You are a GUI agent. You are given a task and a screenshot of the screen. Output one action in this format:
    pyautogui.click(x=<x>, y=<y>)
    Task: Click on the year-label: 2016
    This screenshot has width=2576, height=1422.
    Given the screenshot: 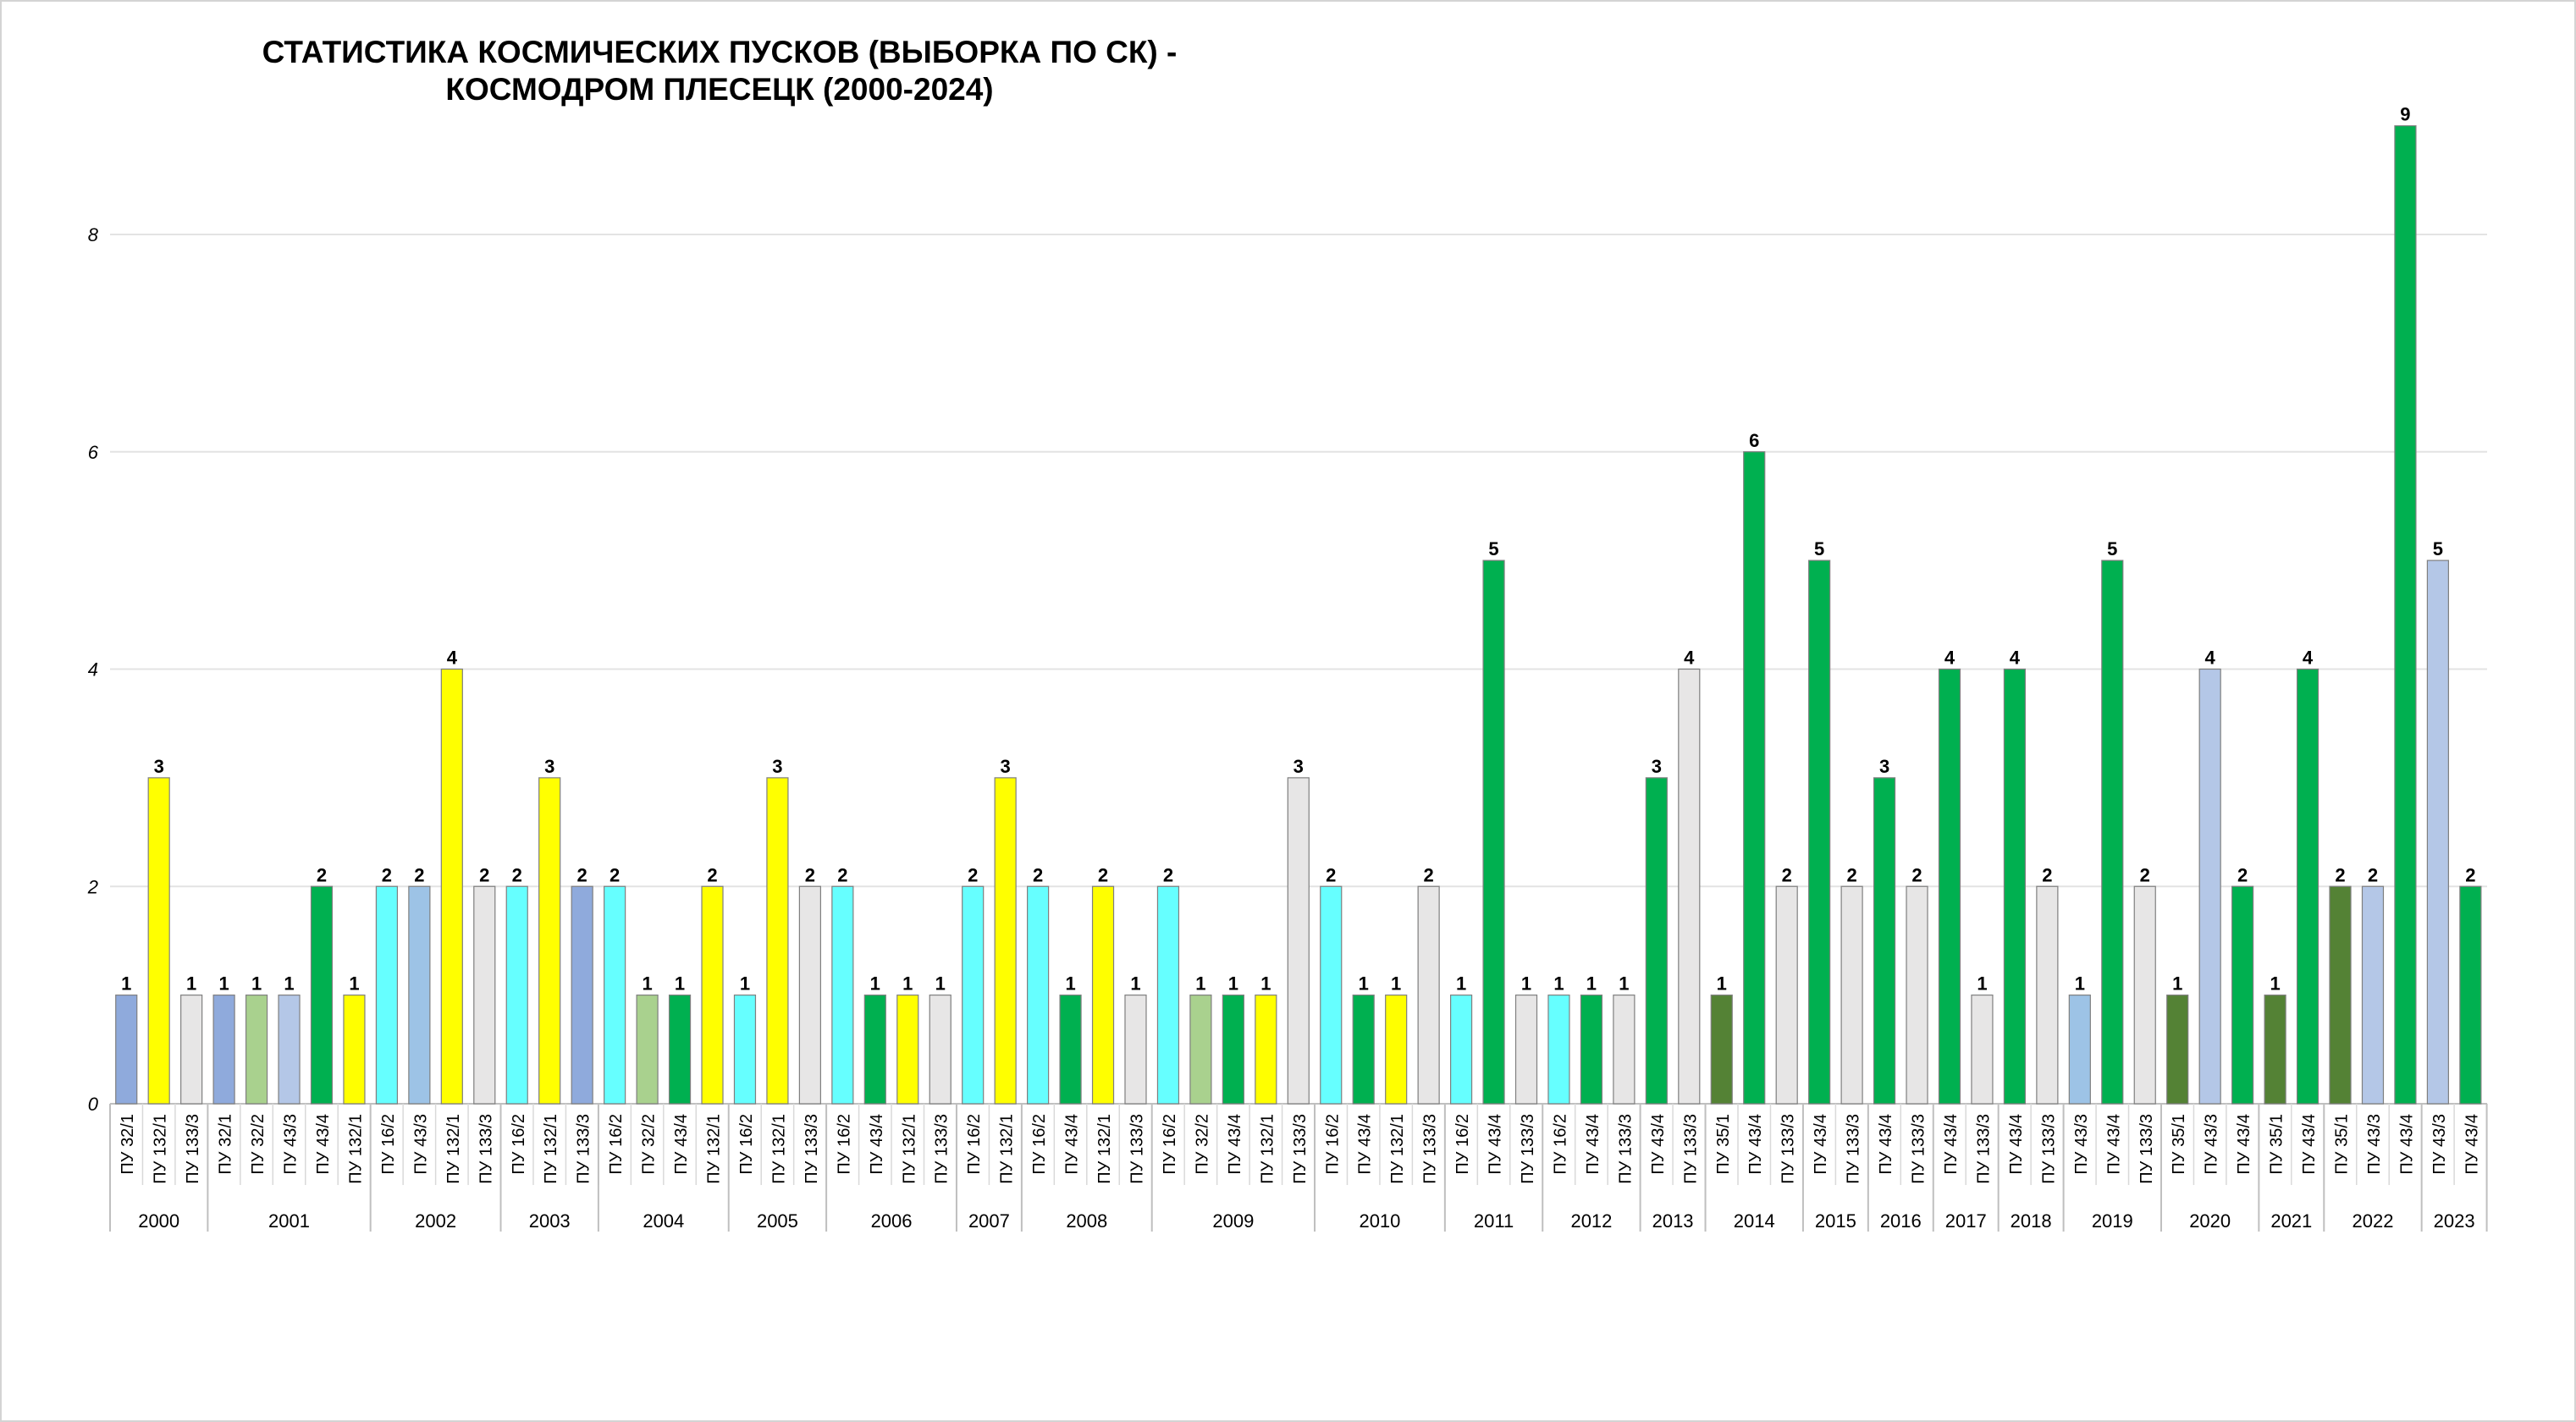 What is the action you would take?
    pyautogui.click(x=1901, y=1221)
    